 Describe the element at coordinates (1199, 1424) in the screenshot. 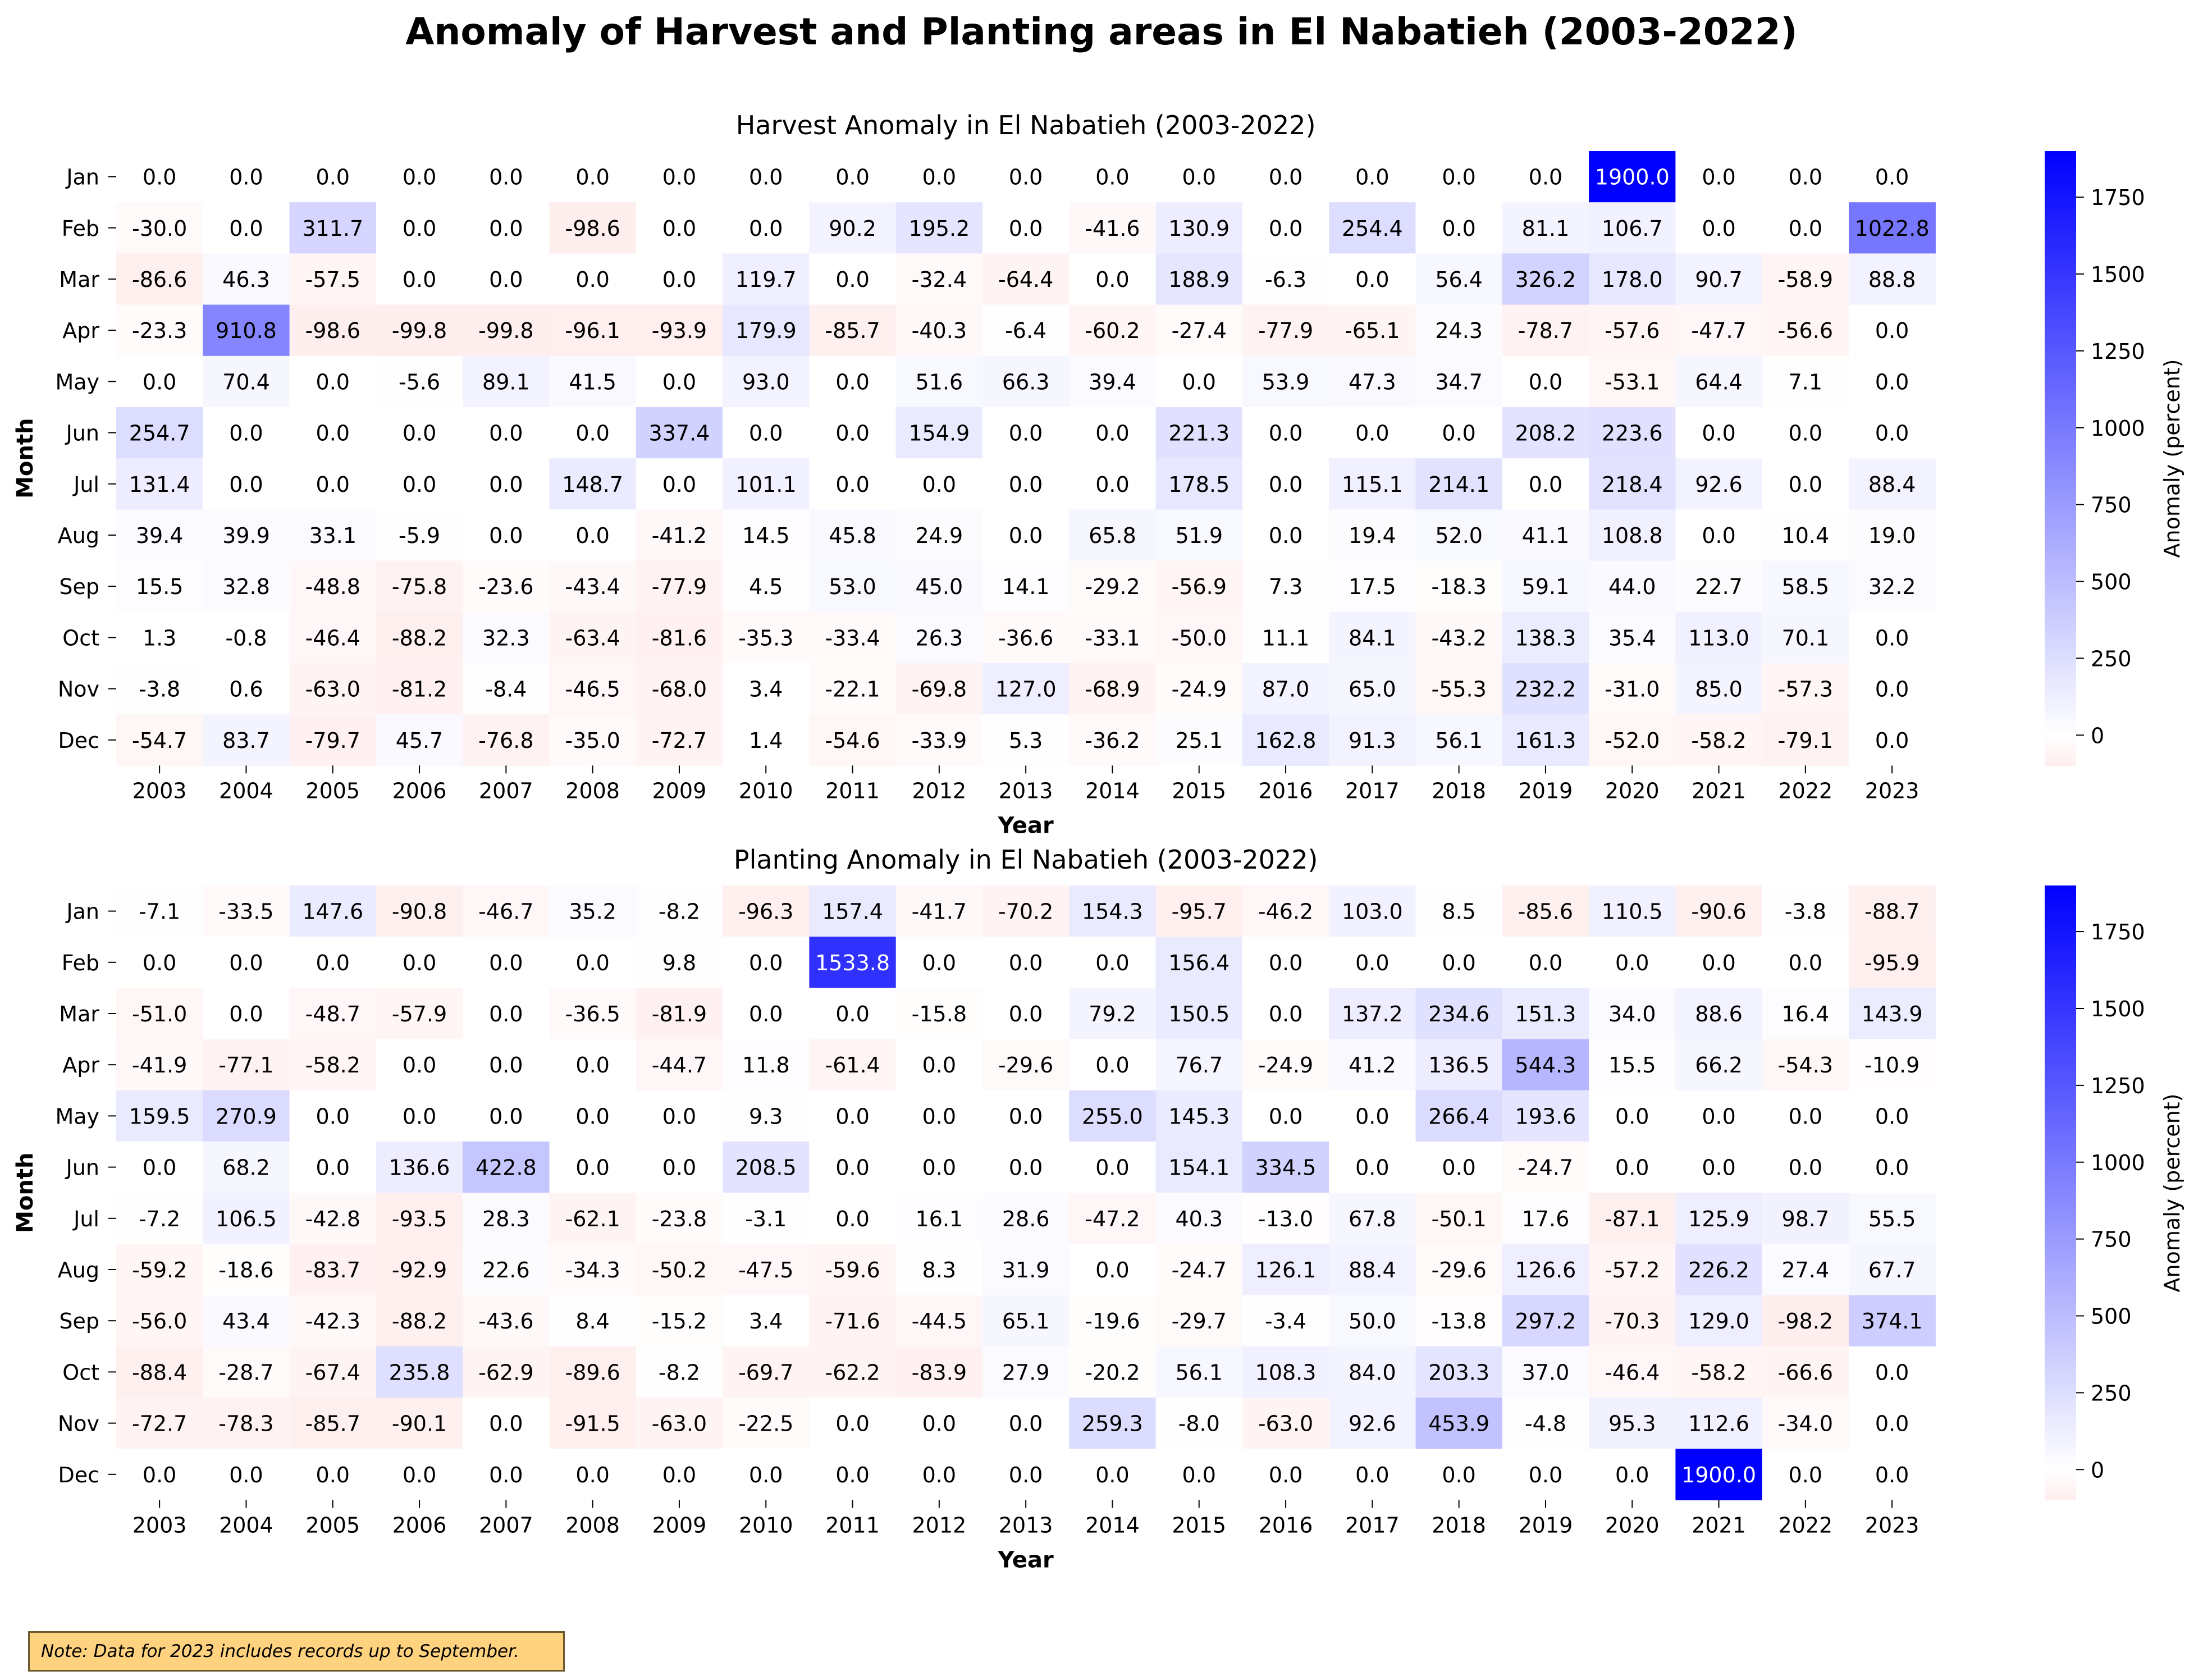

I see `planting-cell-label-nov-2015: -8.0` at that location.